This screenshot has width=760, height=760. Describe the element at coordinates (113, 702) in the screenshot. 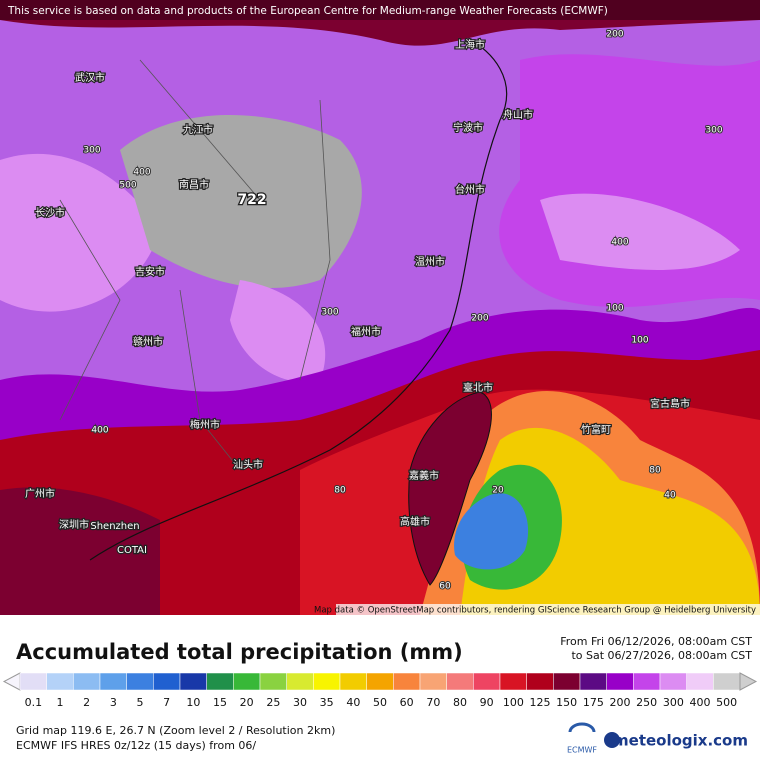

I see `legend-label: 3` at that location.